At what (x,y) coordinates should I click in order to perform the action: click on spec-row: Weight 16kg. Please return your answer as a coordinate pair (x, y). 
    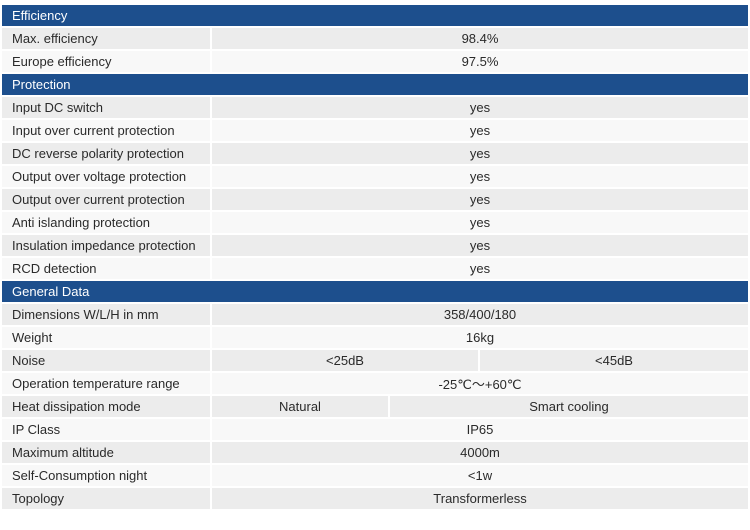
    Looking at the image, I should click on (375, 338).